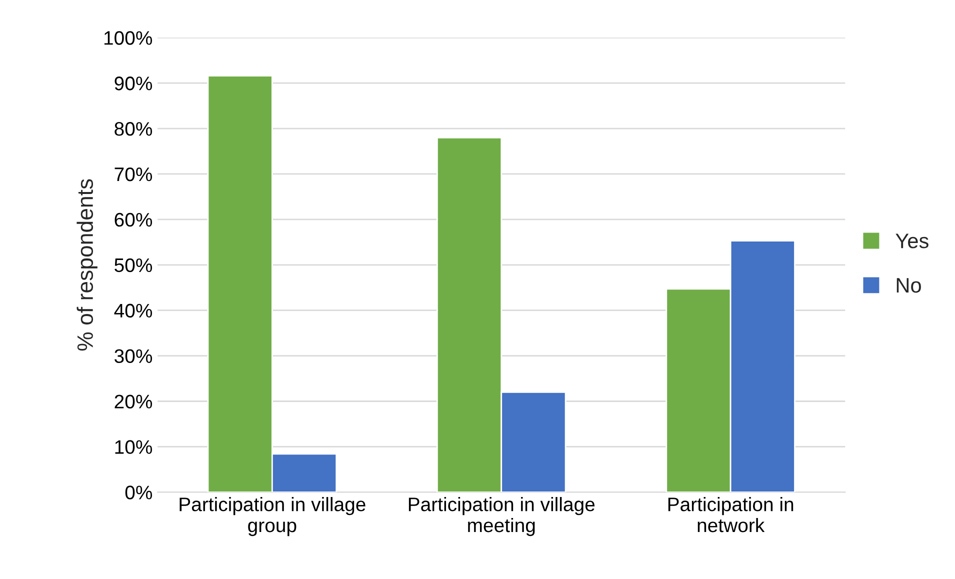 The height and width of the screenshot is (579, 955). Describe the element at coordinates (908, 285) in the screenshot. I see `legend-label: No` at that location.